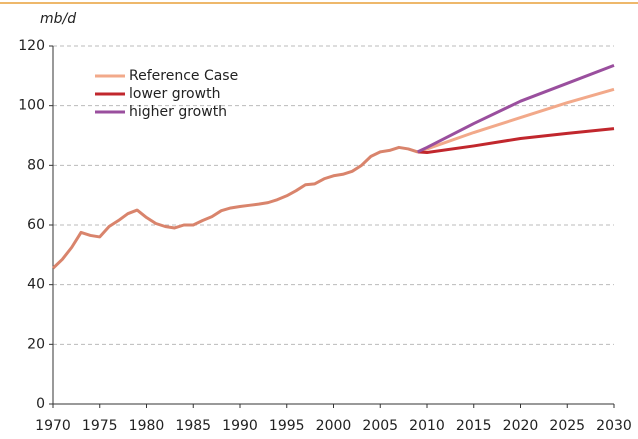  What do you see at coordinates (380, 426) in the screenshot?
I see `x-tick-label: 2005` at bounding box center [380, 426].